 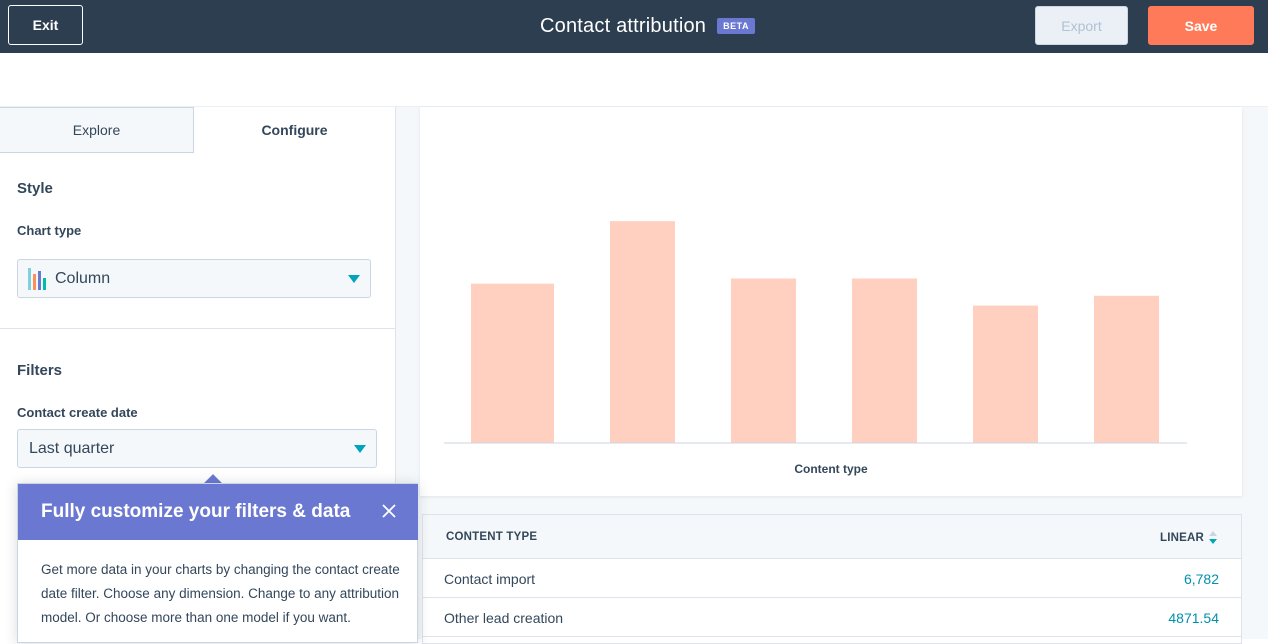 I want to click on table-row: Other lead creation 4871.54, so click(x=832, y=617).